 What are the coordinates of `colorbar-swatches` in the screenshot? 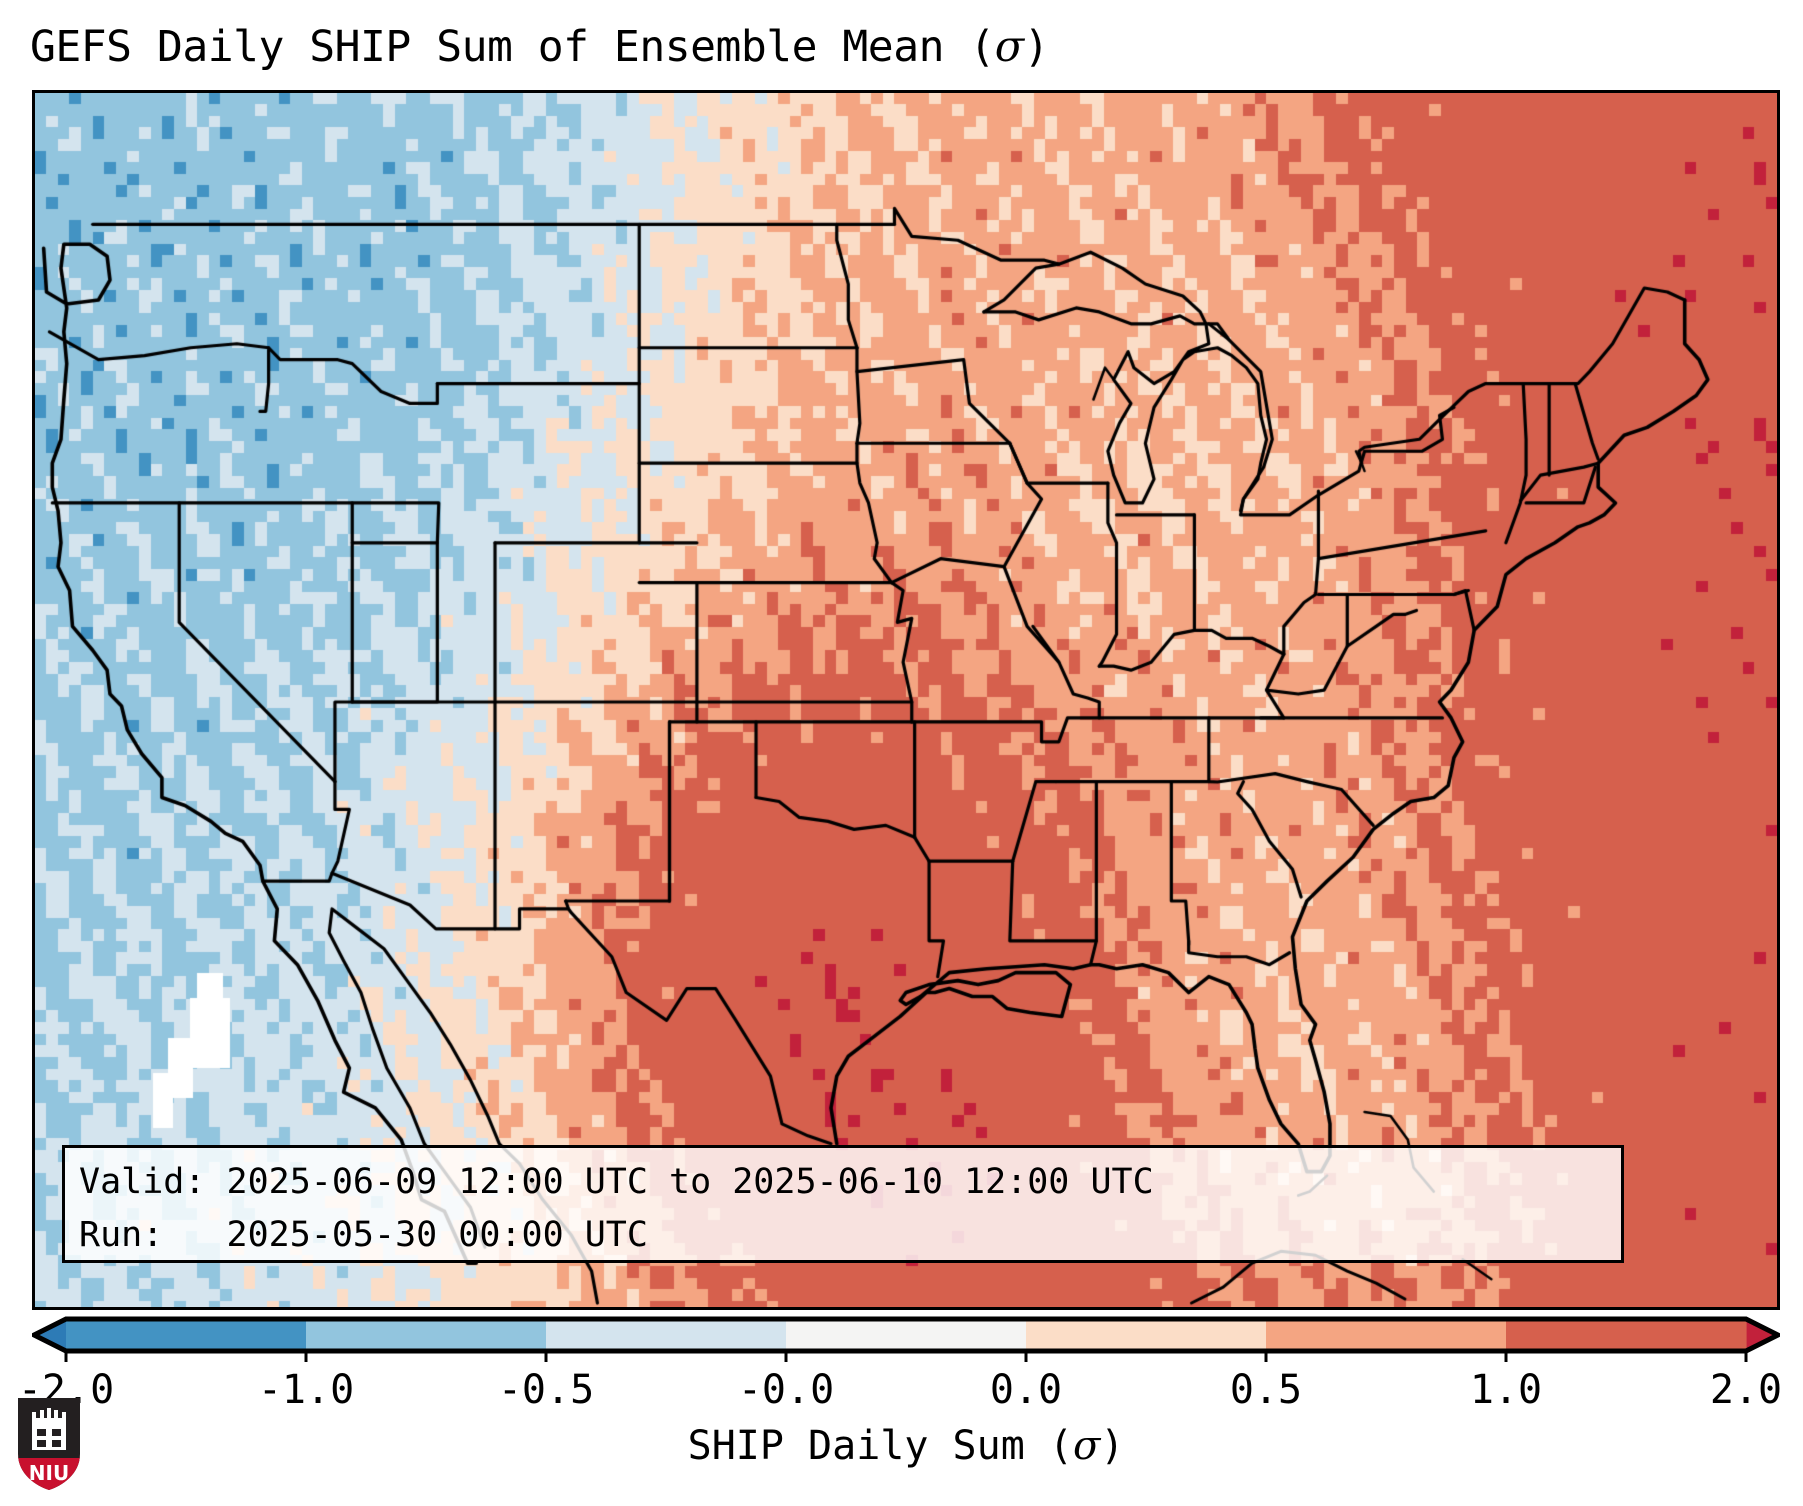 It's located at (906, 1339).